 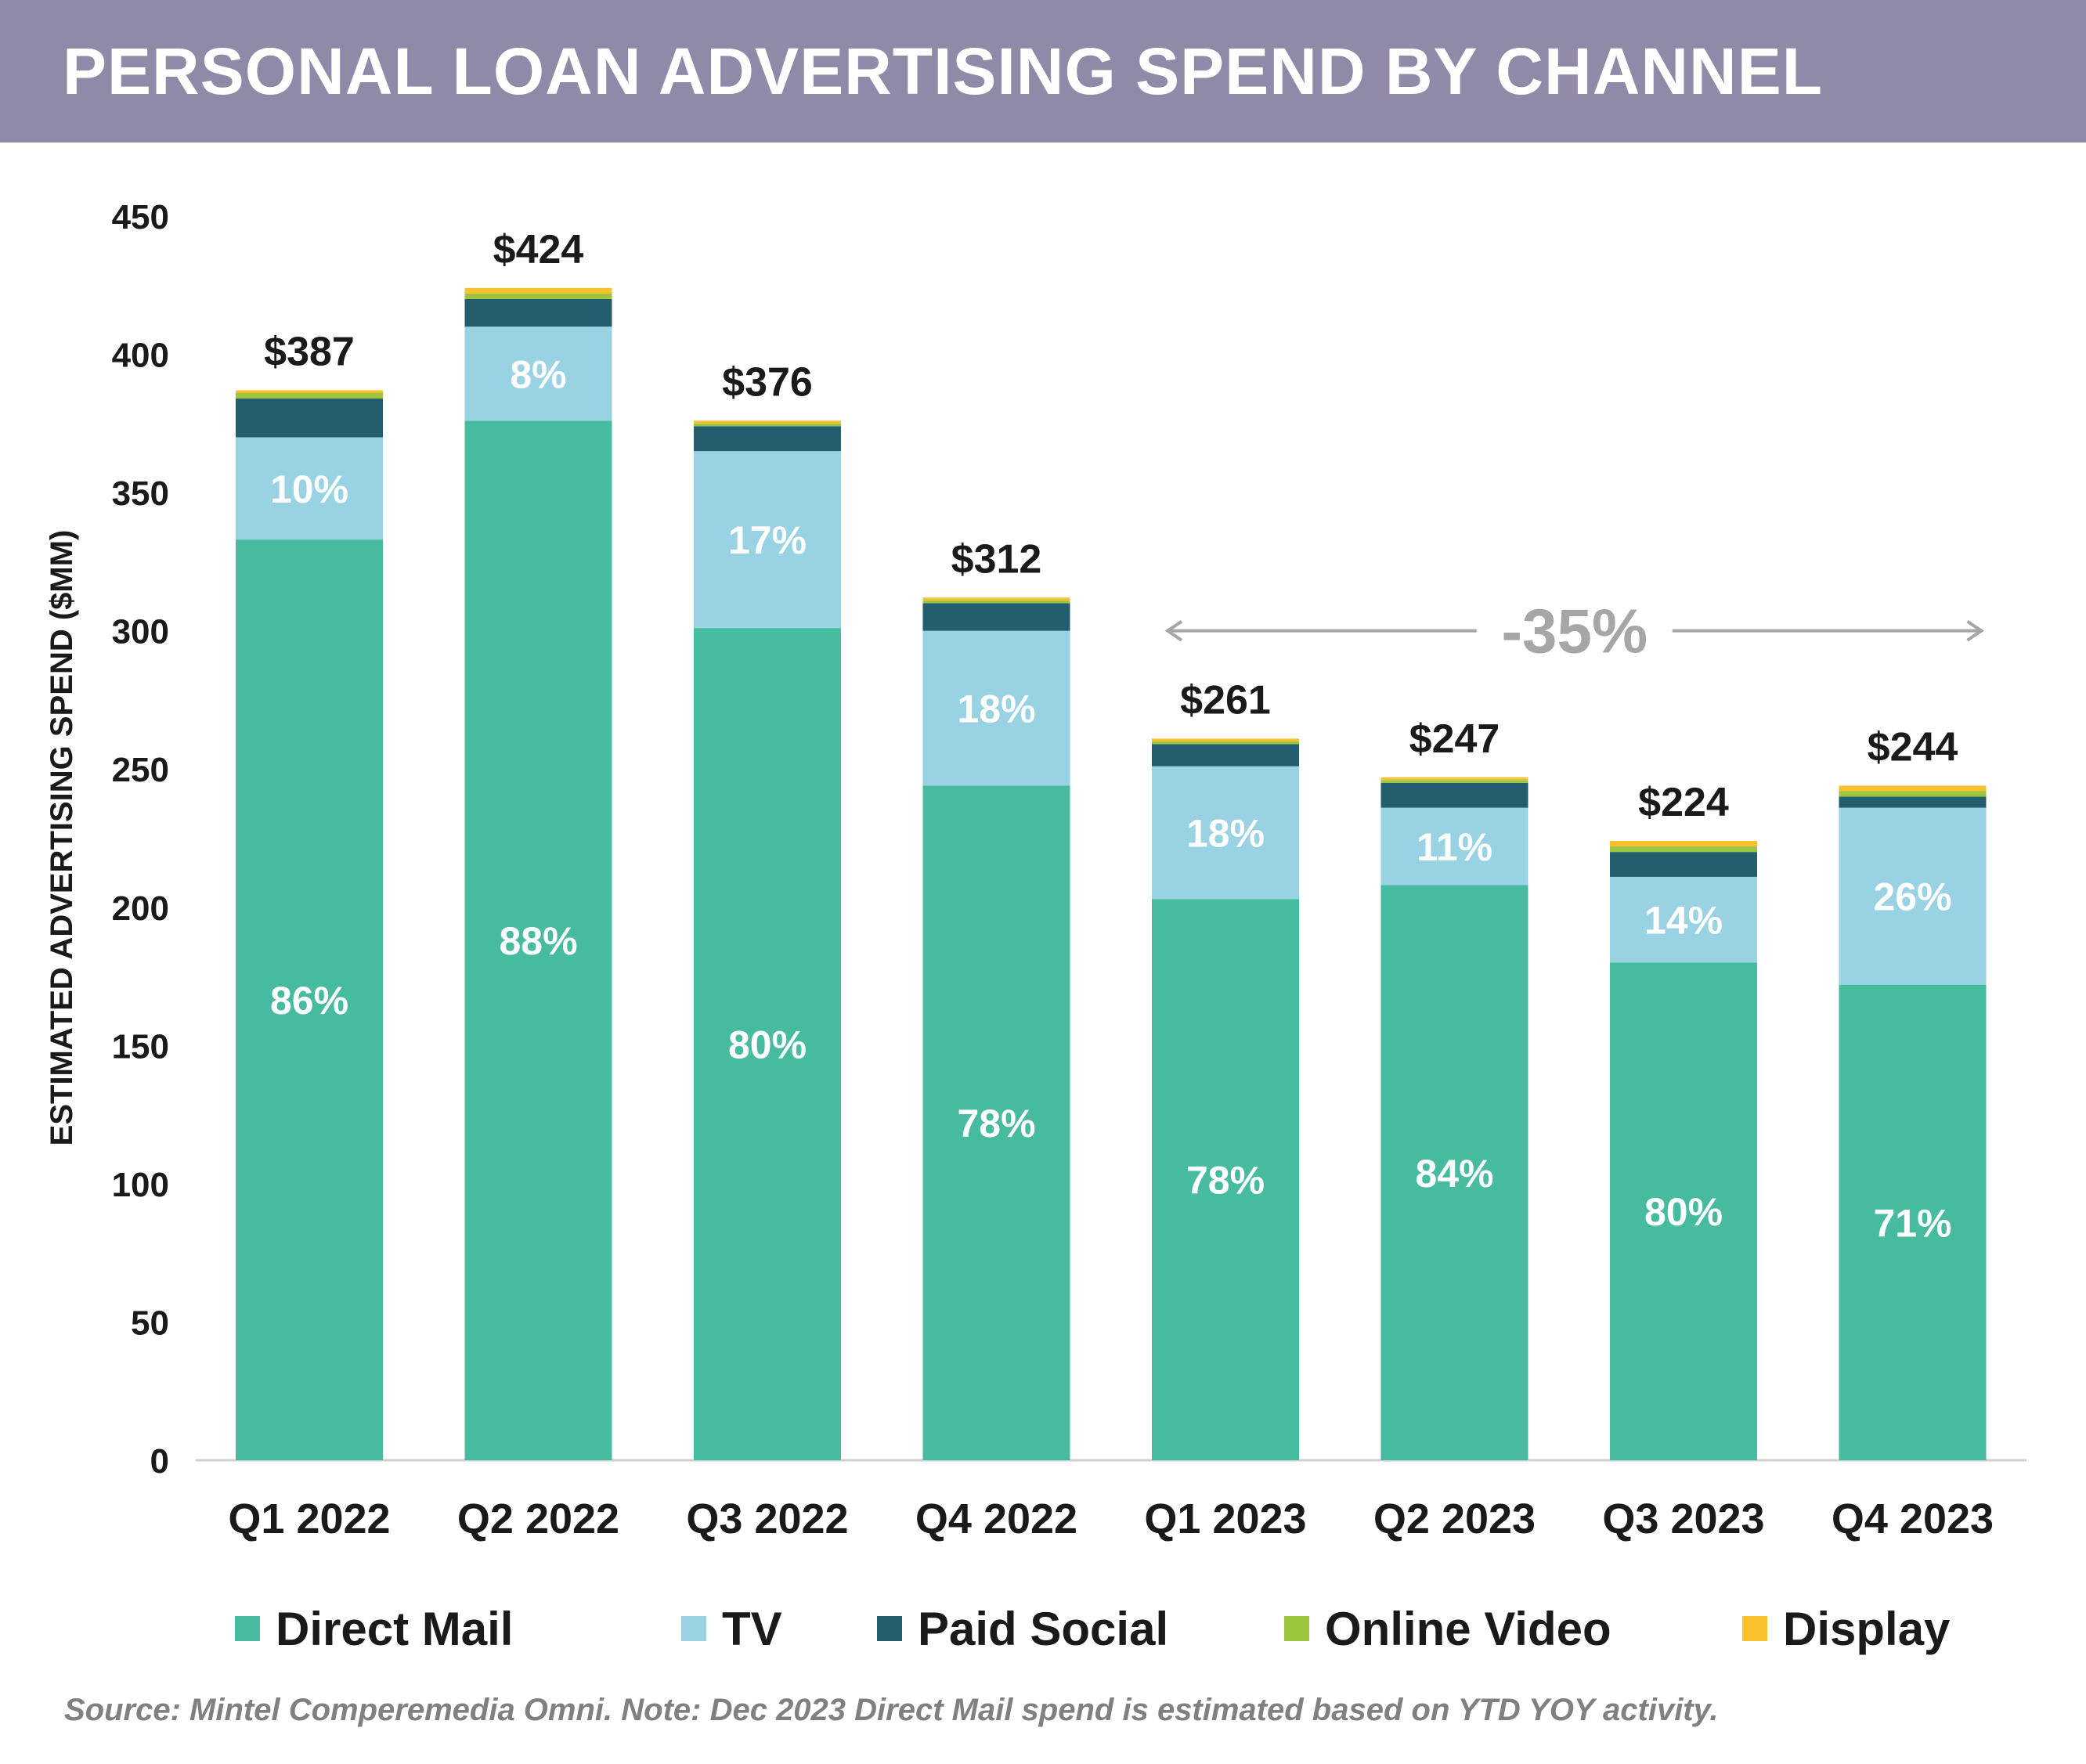 I want to click on segment-percent-label: 78%, so click(x=996, y=1123).